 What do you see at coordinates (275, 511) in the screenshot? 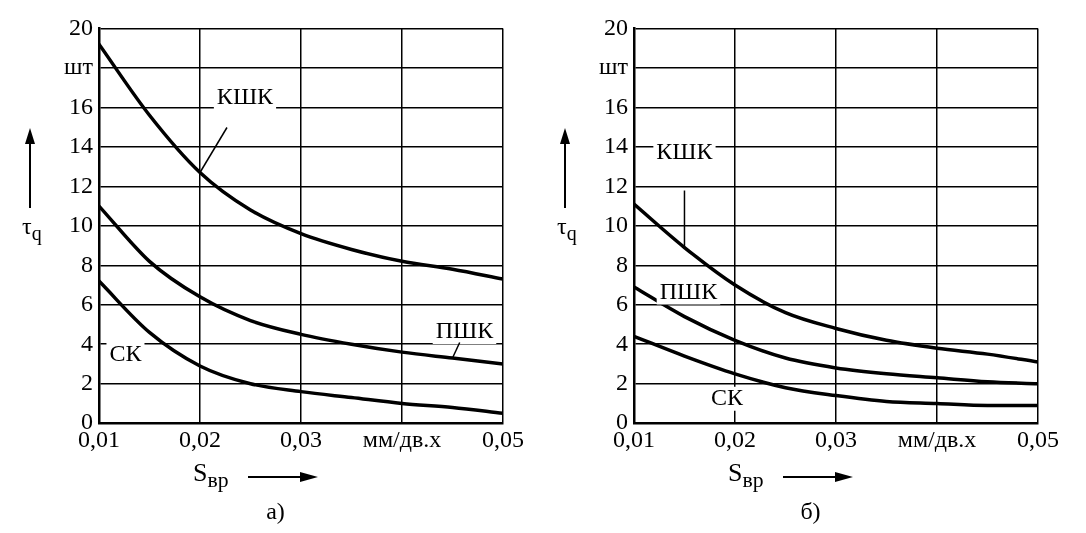
I see `text: а)` at bounding box center [275, 511].